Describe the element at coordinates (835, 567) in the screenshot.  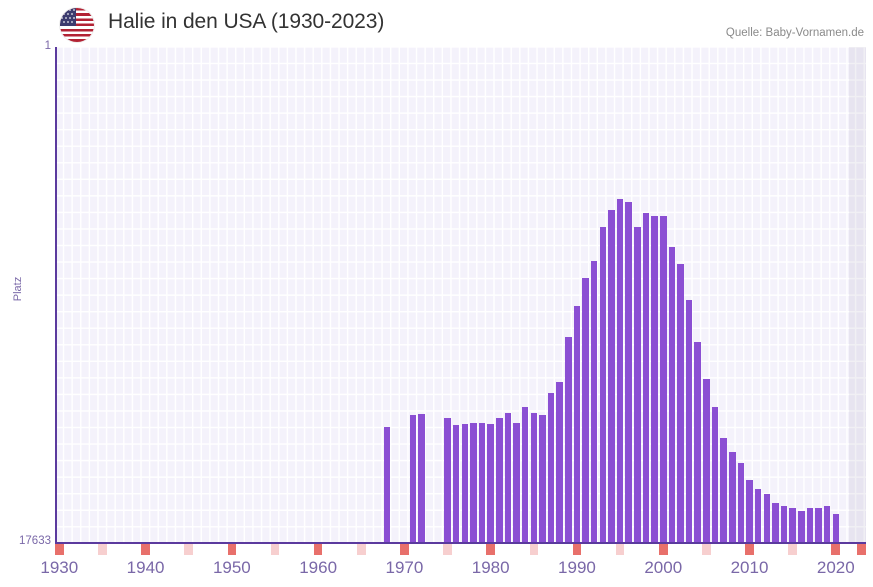
I see `x-tick-label: 2020` at that location.